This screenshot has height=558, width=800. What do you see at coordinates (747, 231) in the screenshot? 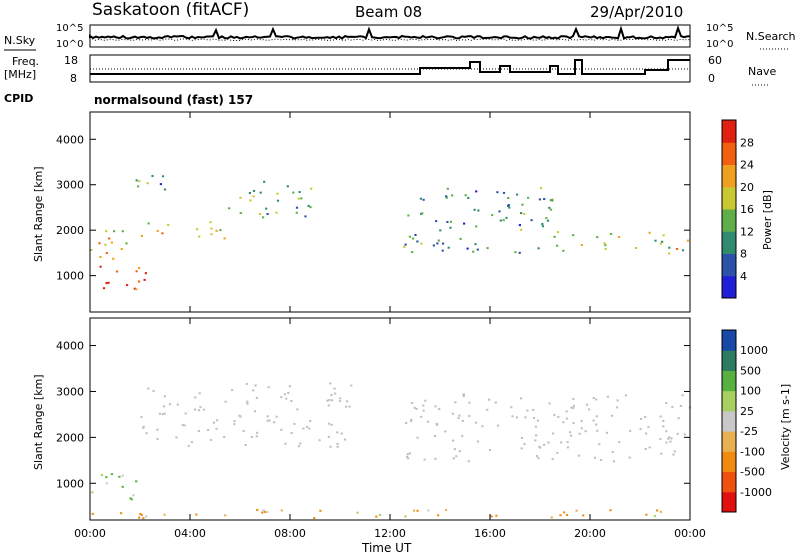
I see `colorbar-tick-label: 12` at bounding box center [747, 231].